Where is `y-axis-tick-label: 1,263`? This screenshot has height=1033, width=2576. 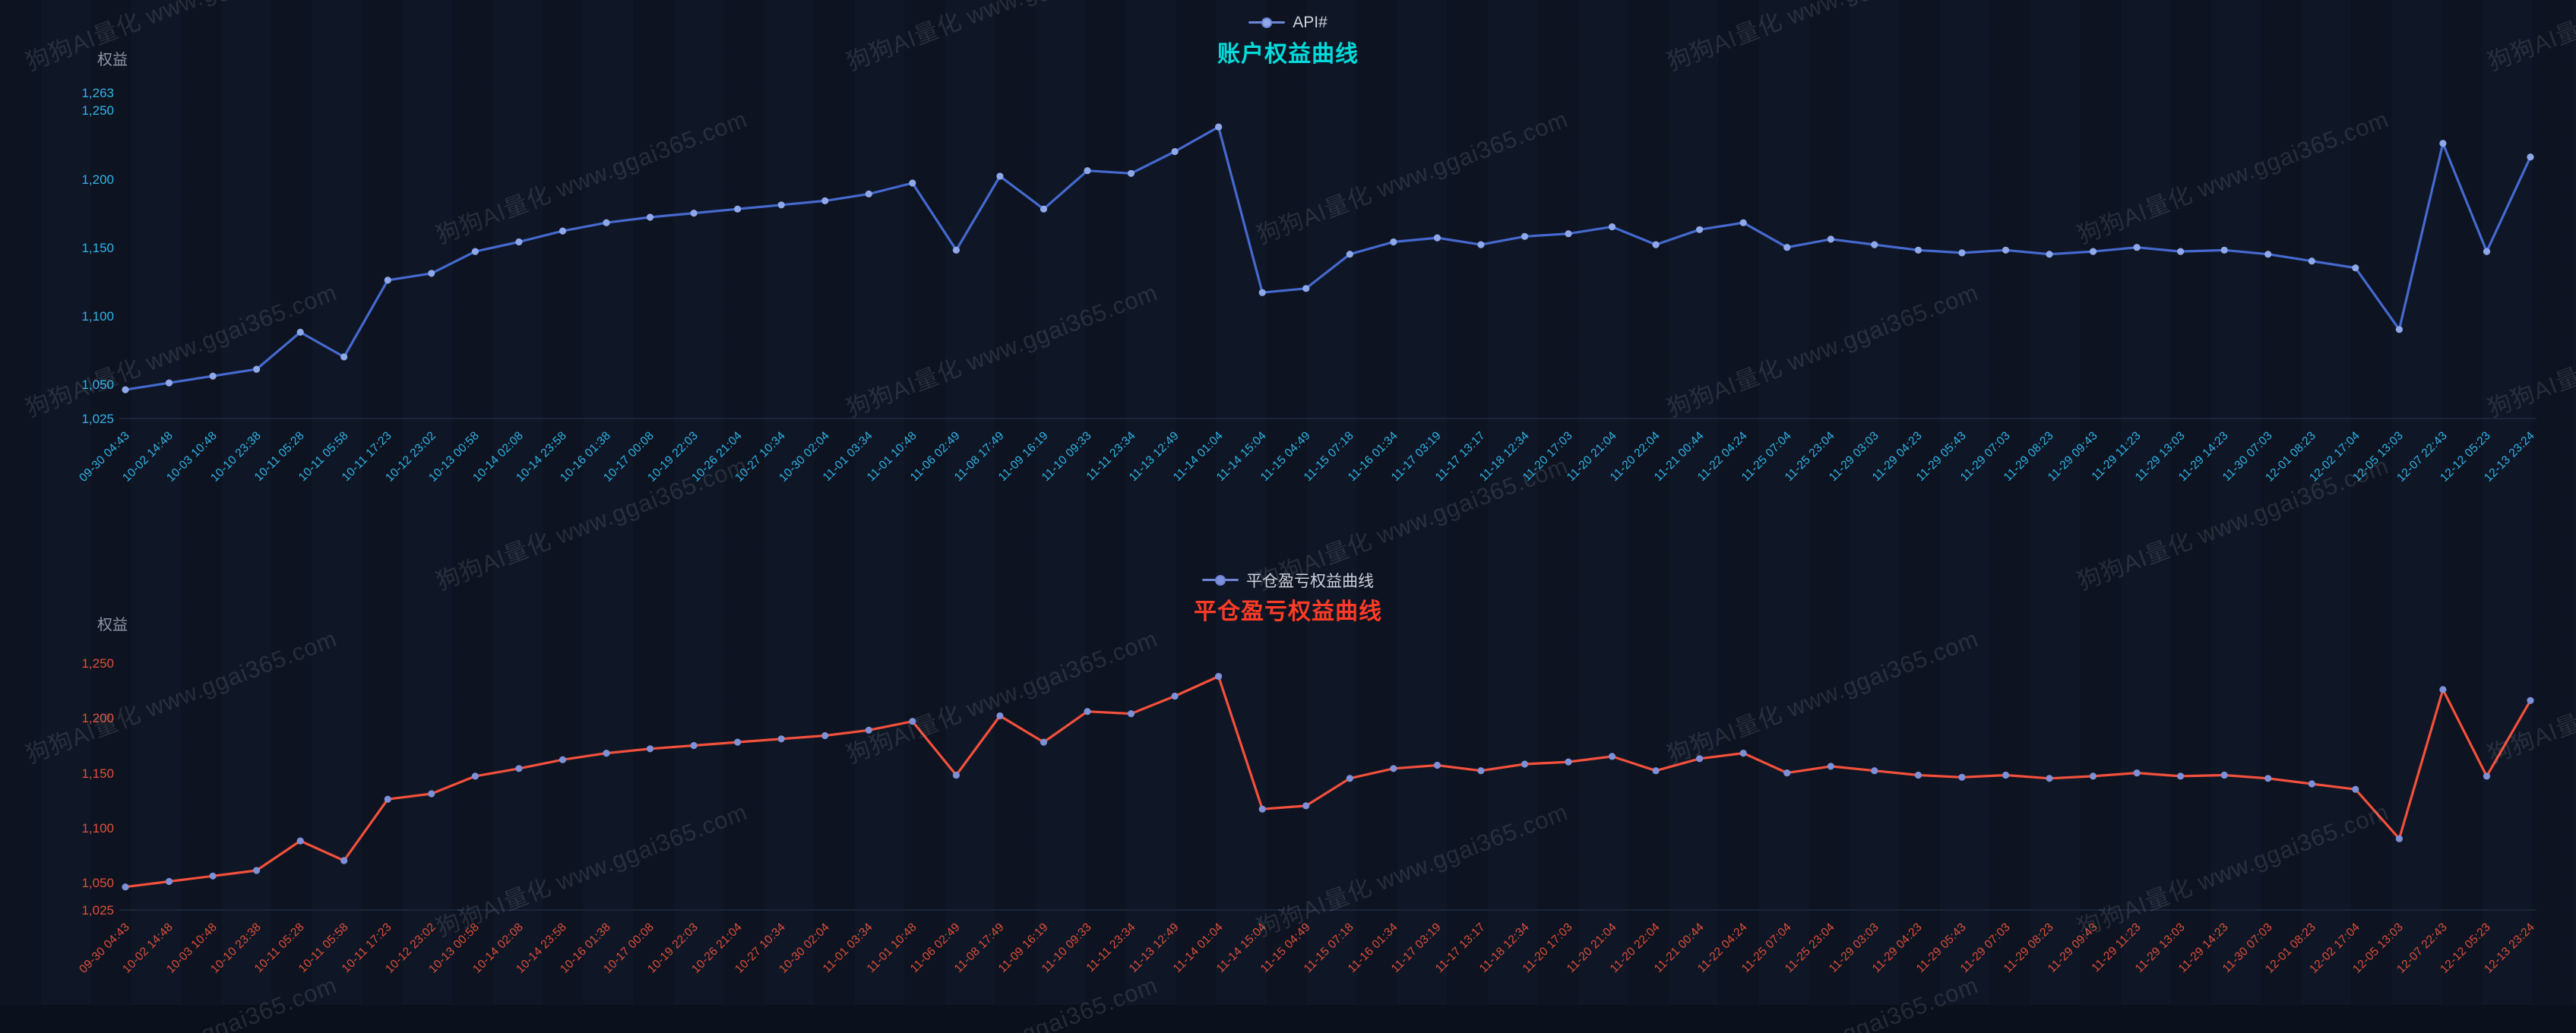 y-axis-tick-label: 1,263 is located at coordinates (97, 93).